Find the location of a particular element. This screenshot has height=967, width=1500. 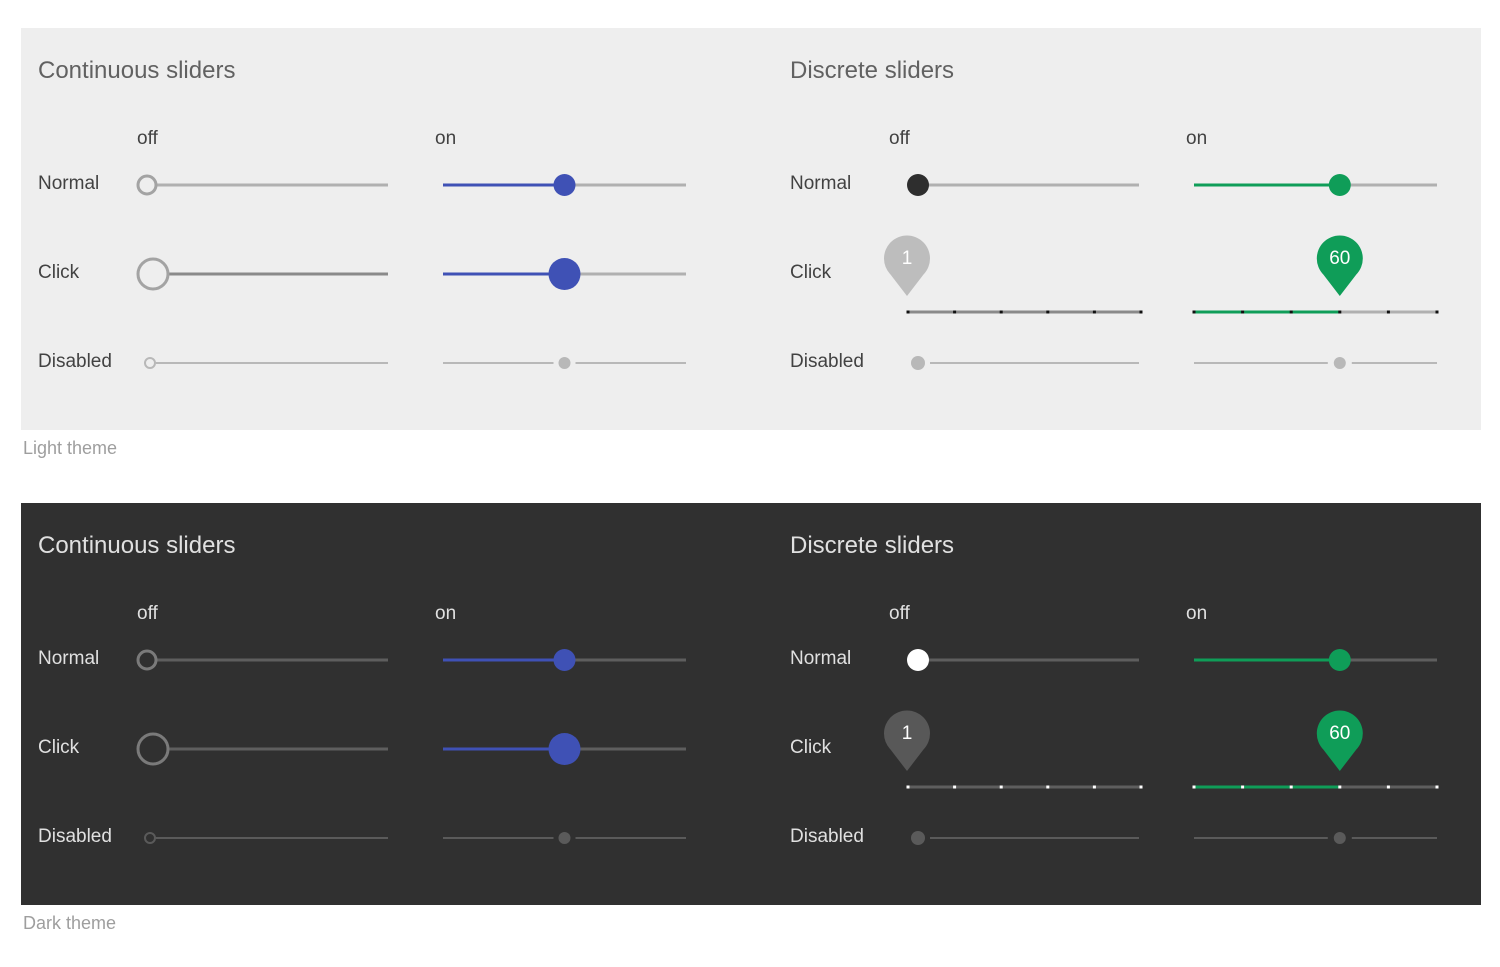

light-theme-caption: Light theme is located at coordinates (70, 448).